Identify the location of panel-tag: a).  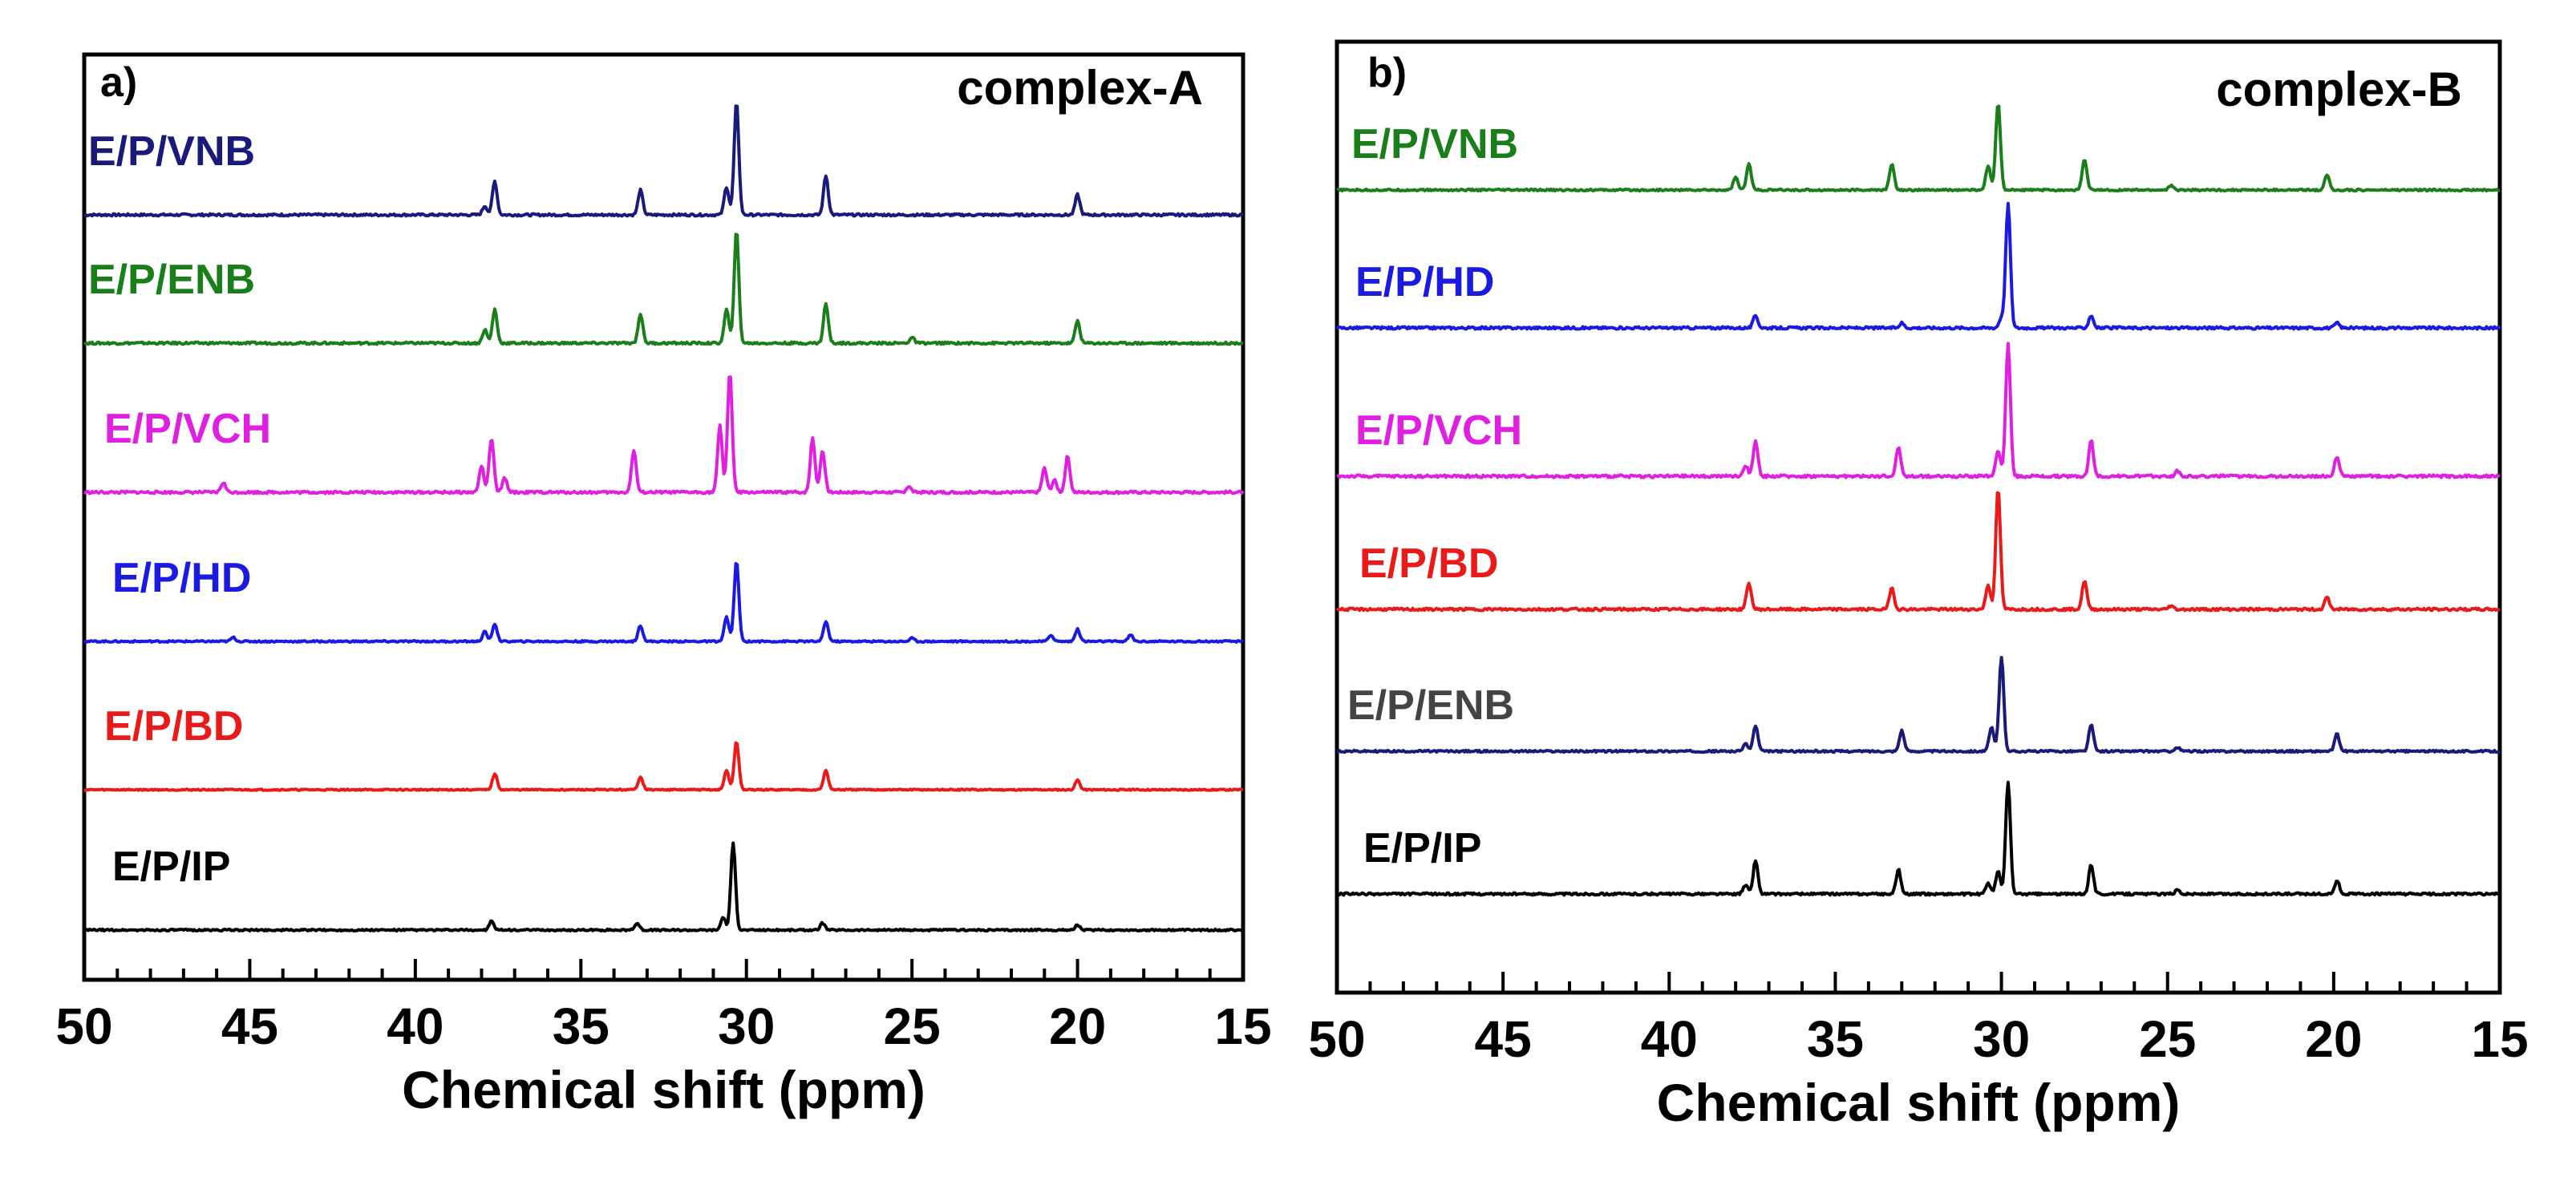
(118, 82).